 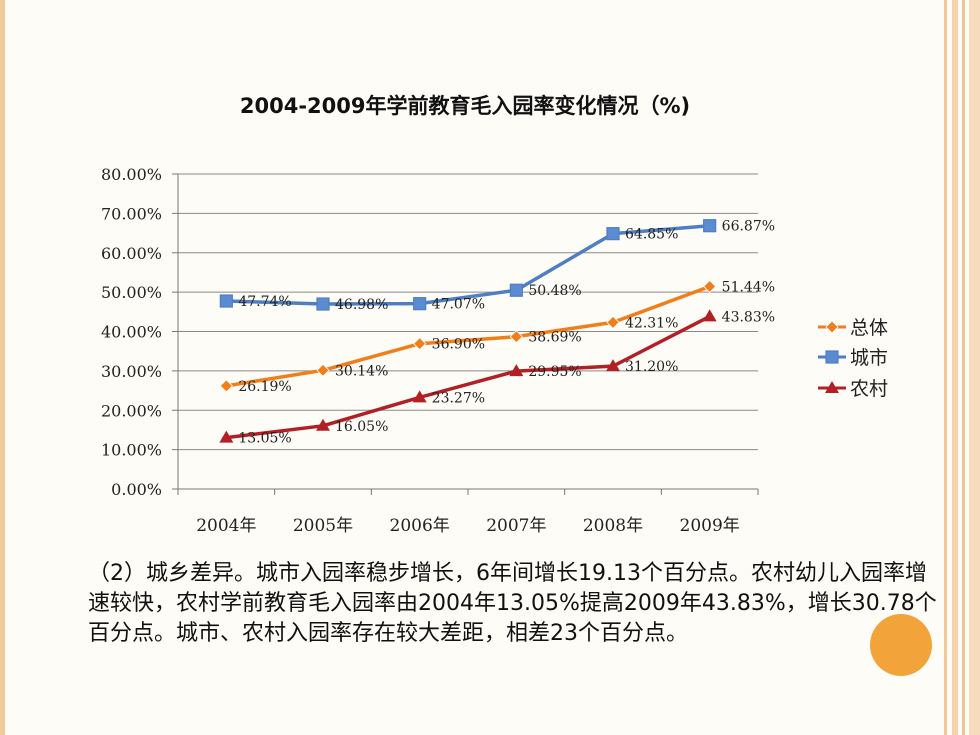 What do you see at coordinates (131, 253) in the screenshot?
I see `y-tick-label: 60.00%` at bounding box center [131, 253].